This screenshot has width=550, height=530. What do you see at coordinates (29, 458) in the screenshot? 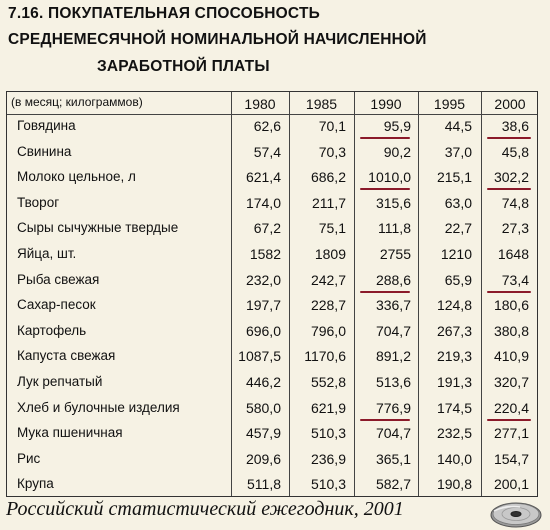
I see `row-label: Рис` at bounding box center [29, 458].